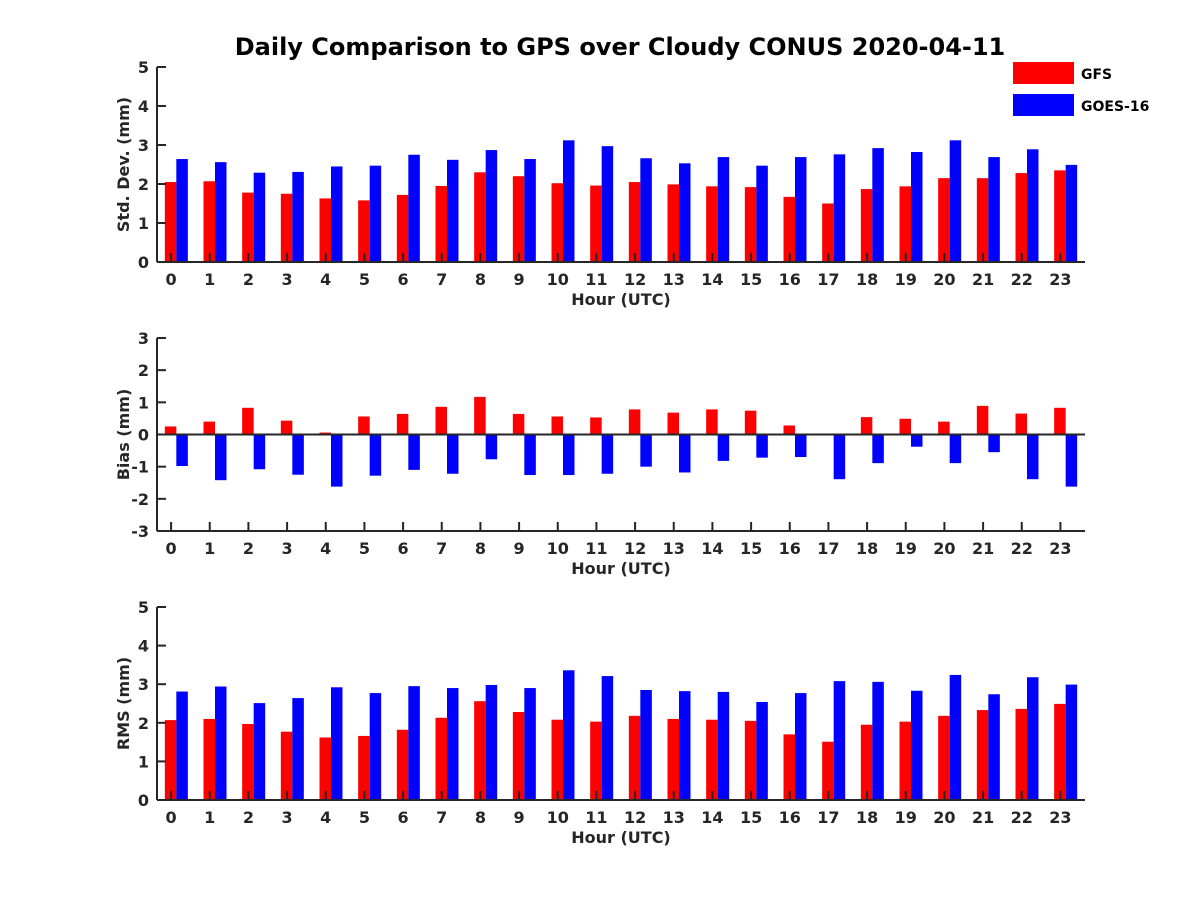 Image resolution: width=1200 pixels, height=900 pixels. I want to click on x-tick-label: 2, so click(248, 817).